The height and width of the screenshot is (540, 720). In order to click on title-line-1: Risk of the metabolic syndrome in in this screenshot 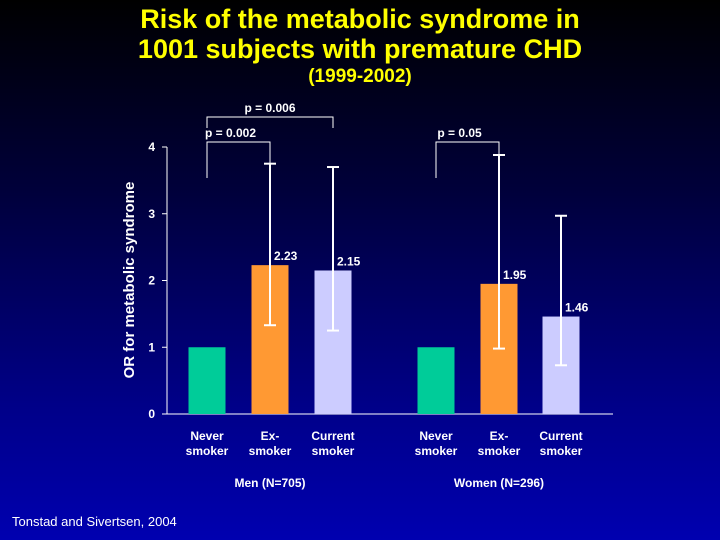, I will do `click(360, 19)`.